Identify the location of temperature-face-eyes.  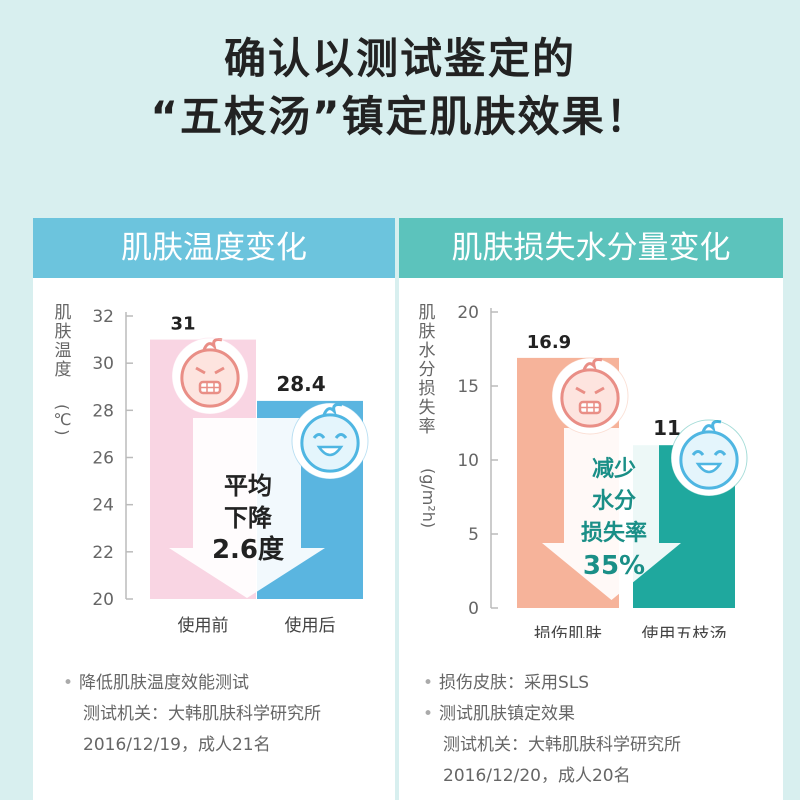
(330, 436).